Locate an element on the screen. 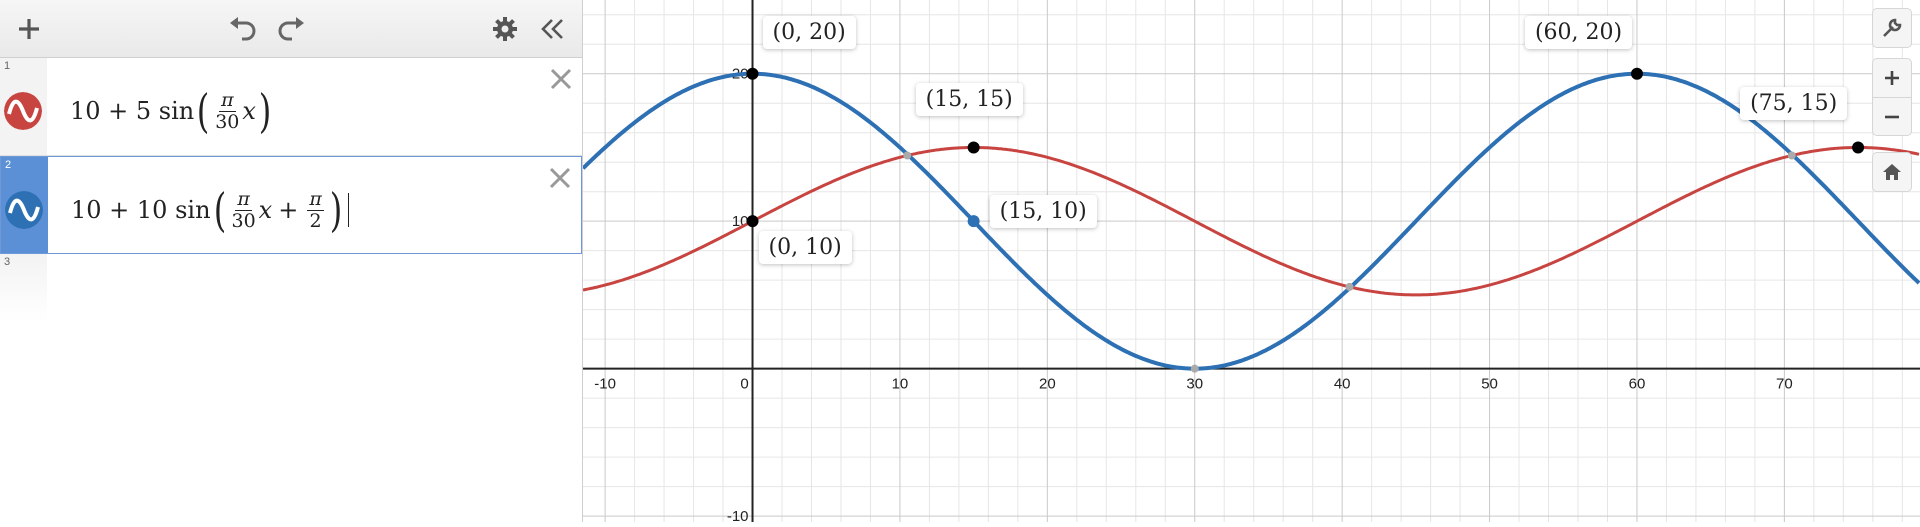 This screenshot has height=527, width=1920. undo-button is located at coordinates (243, 29).